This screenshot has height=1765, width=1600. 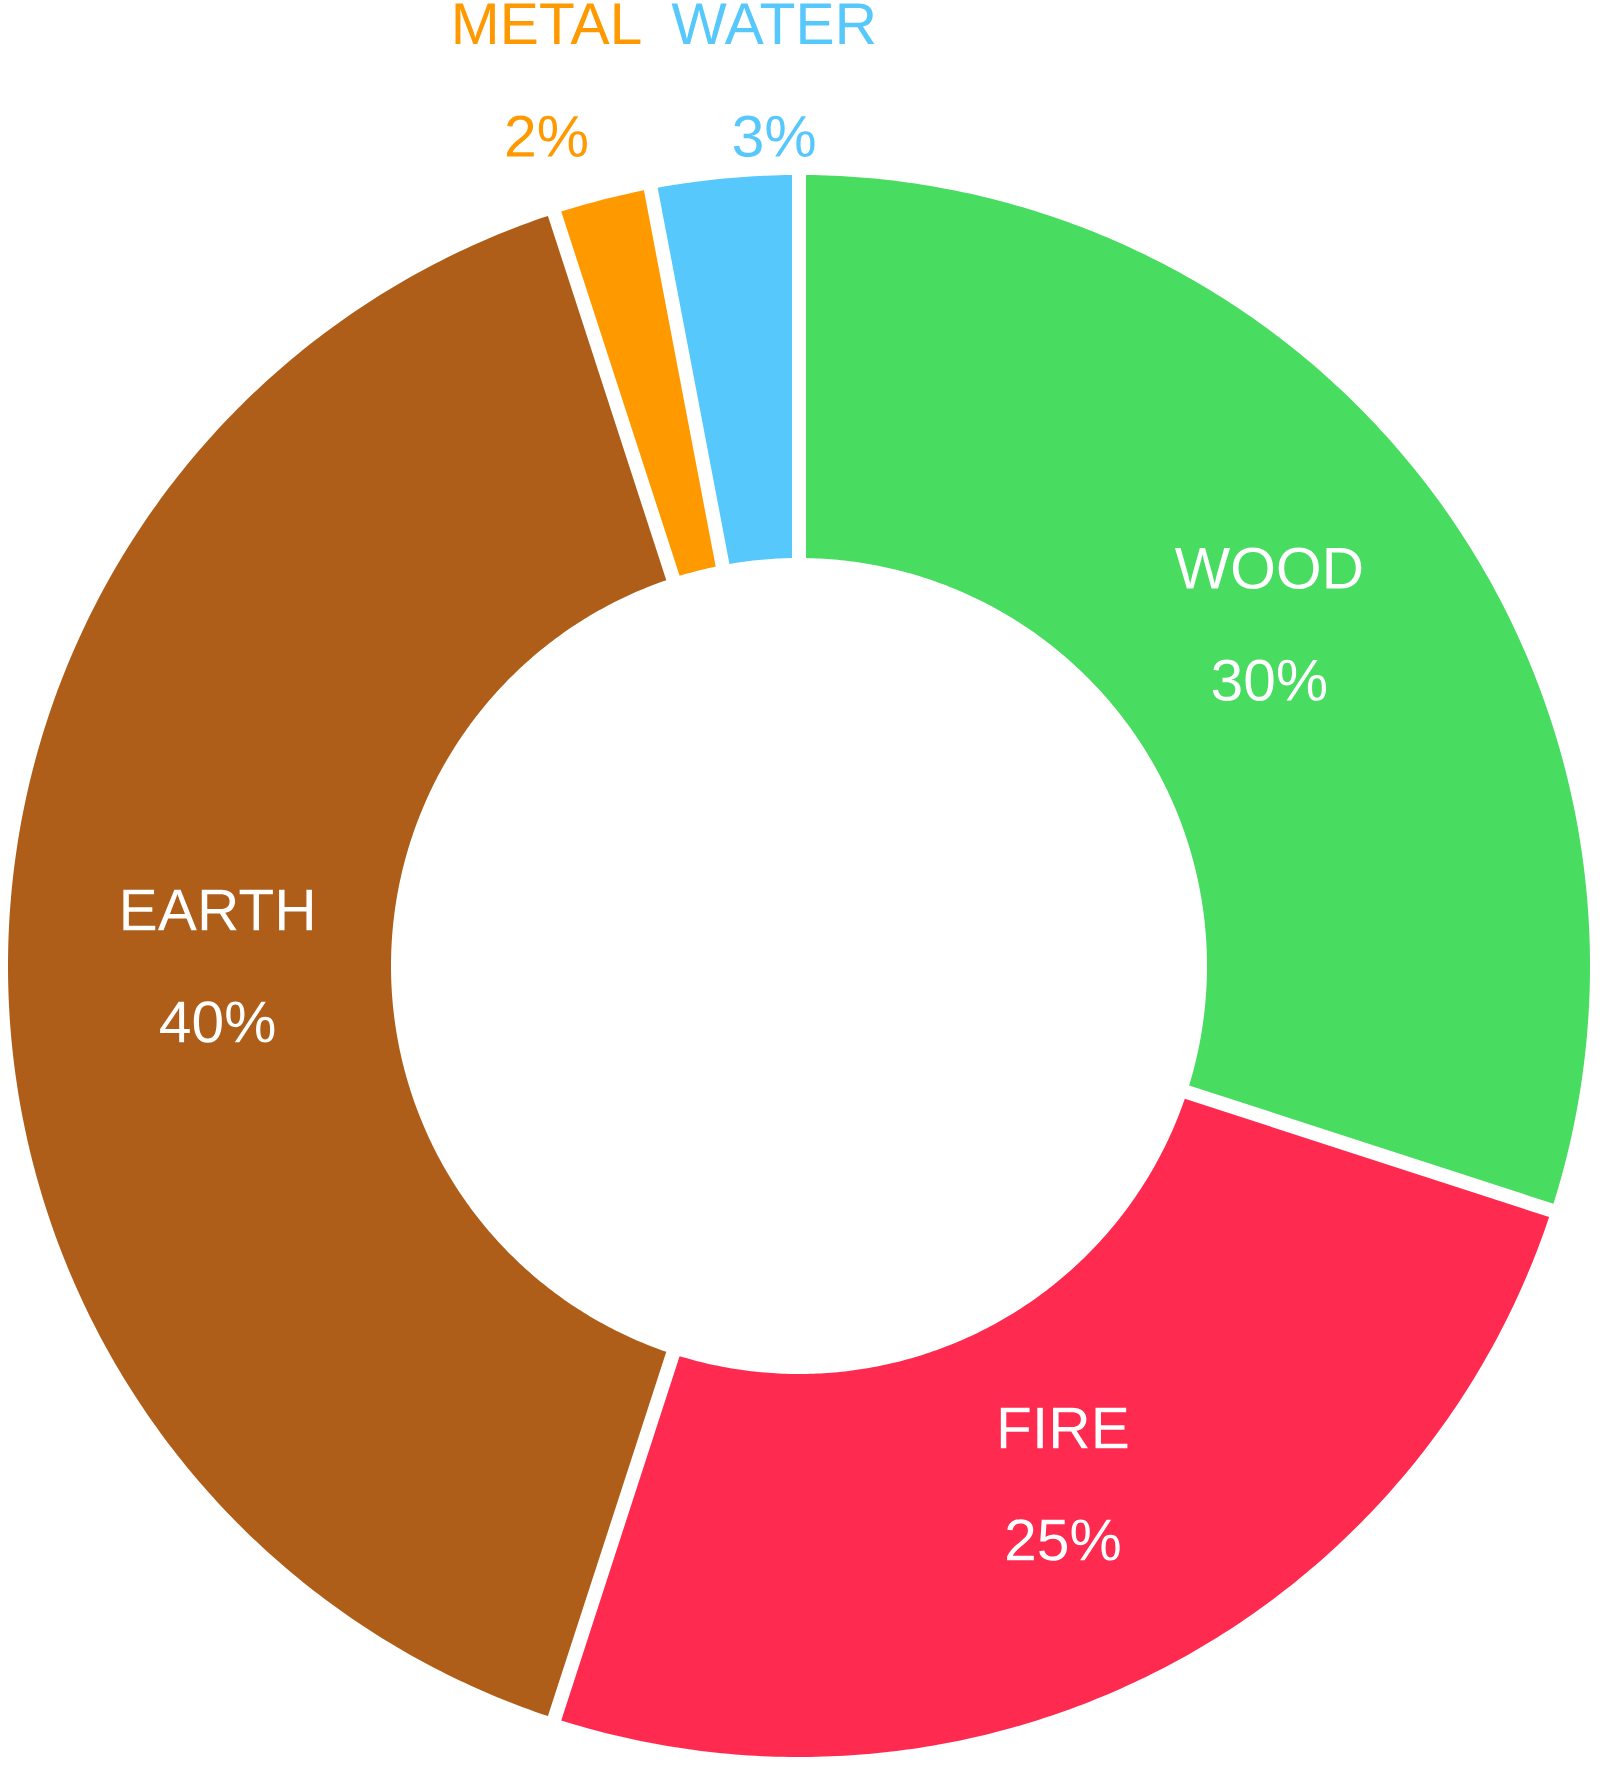 What do you see at coordinates (1269, 680) in the screenshot?
I see `data-label: 30%` at bounding box center [1269, 680].